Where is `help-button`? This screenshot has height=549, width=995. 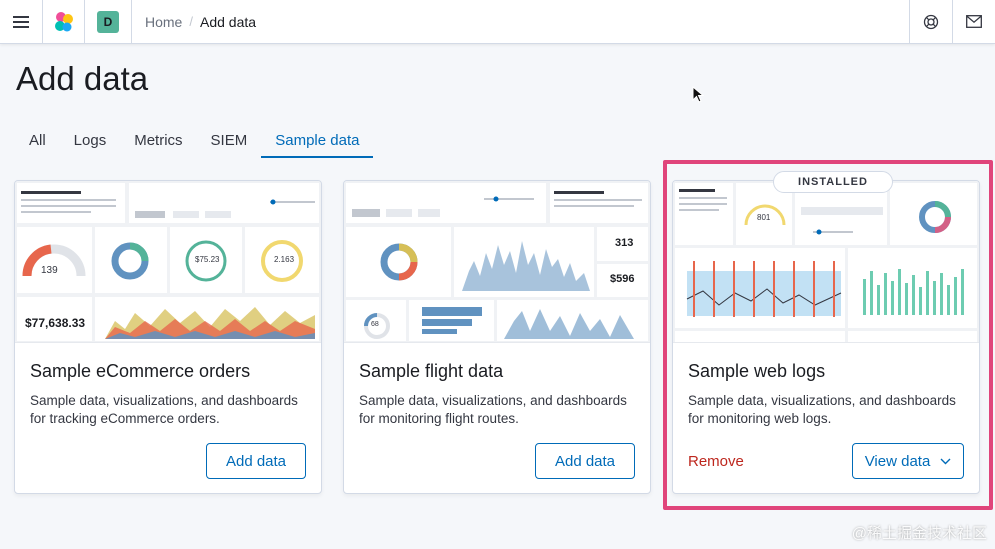 help-button is located at coordinates (930, 21).